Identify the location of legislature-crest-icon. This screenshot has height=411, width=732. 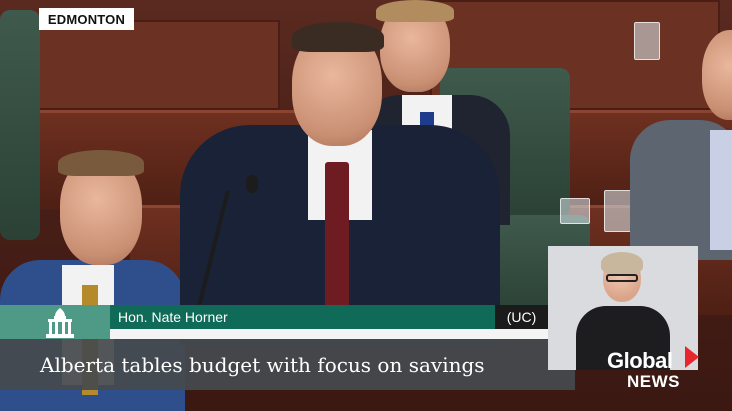
(60, 323).